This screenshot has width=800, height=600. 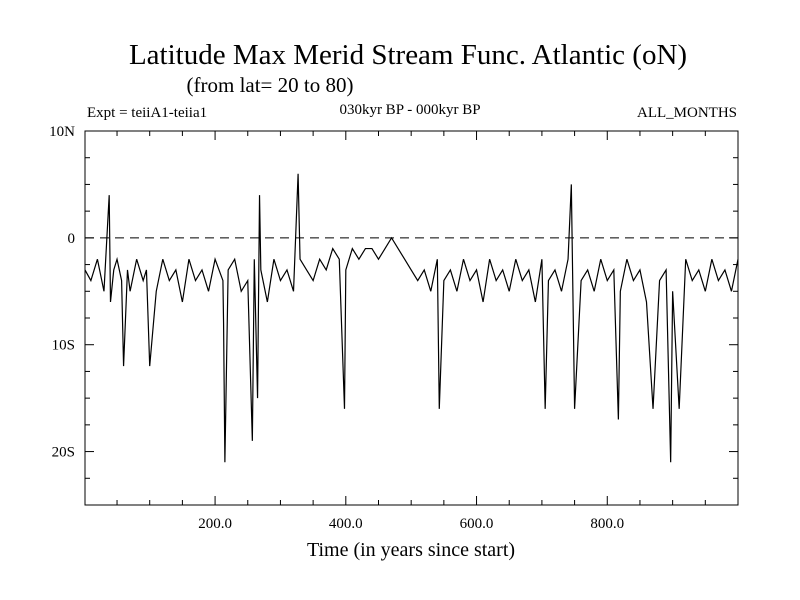 What do you see at coordinates (270, 85) in the screenshot?
I see `chart-subtitle: (from lat= 20 to 80)` at bounding box center [270, 85].